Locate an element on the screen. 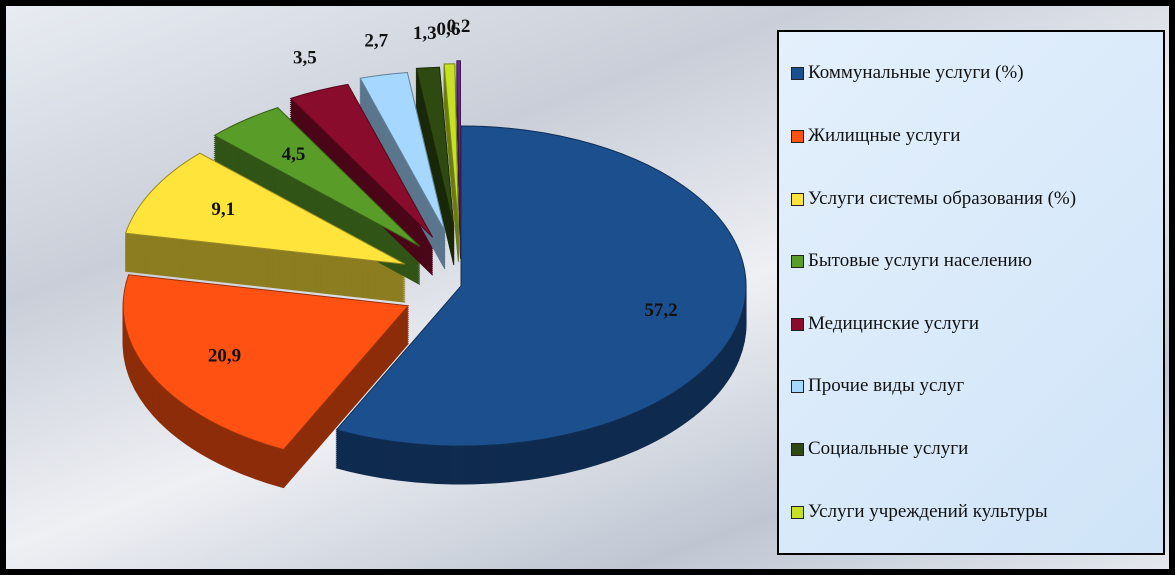 The image size is (1175, 575). legend-item: Бытовые услуги населению is located at coordinates (971, 261).